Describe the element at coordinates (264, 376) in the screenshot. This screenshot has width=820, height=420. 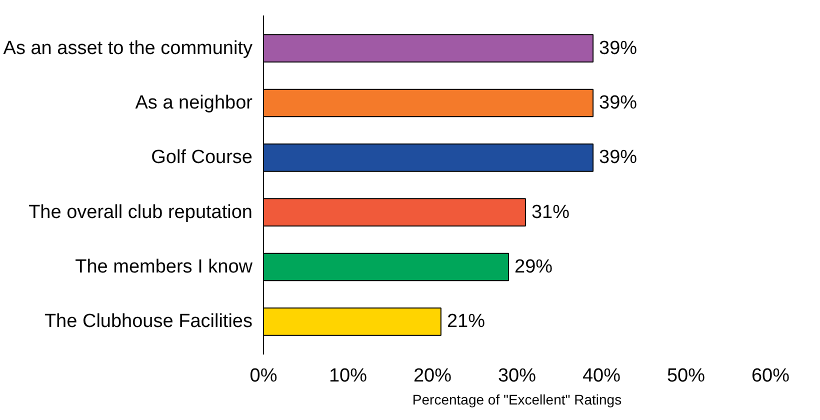
I see `x-tick-label: 0%` at that location.